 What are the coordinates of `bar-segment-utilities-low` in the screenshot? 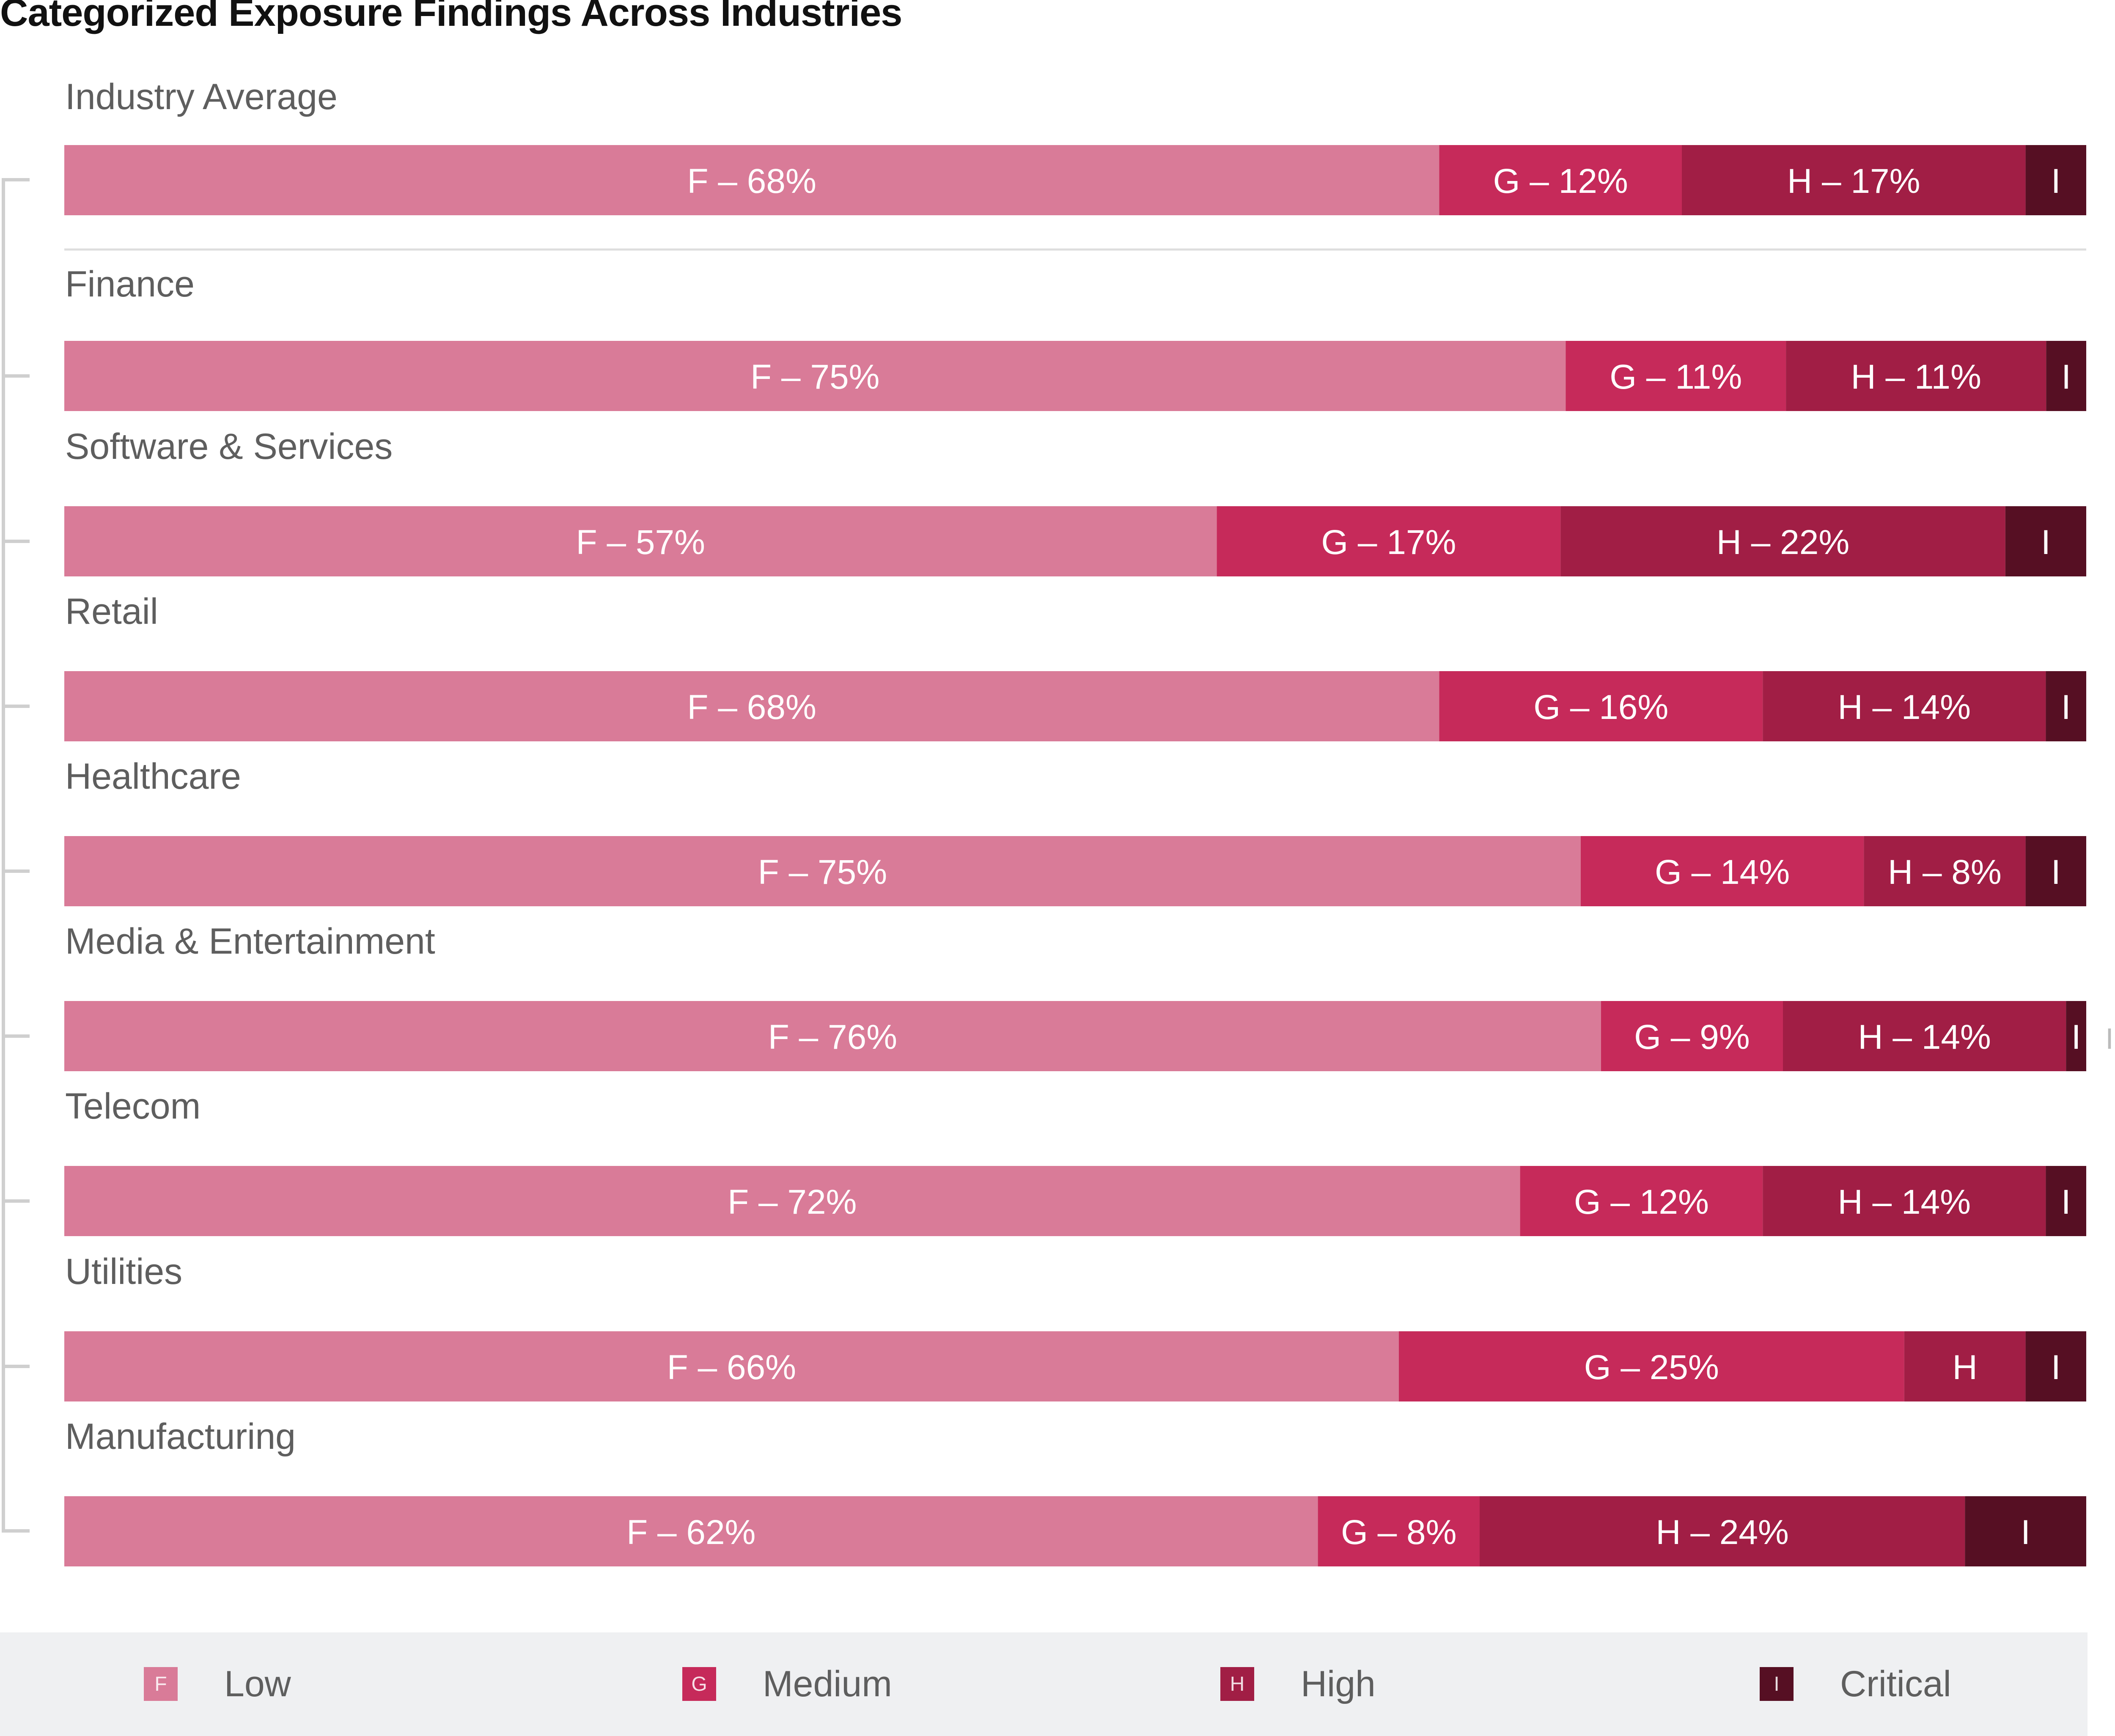 It's located at (731, 1366).